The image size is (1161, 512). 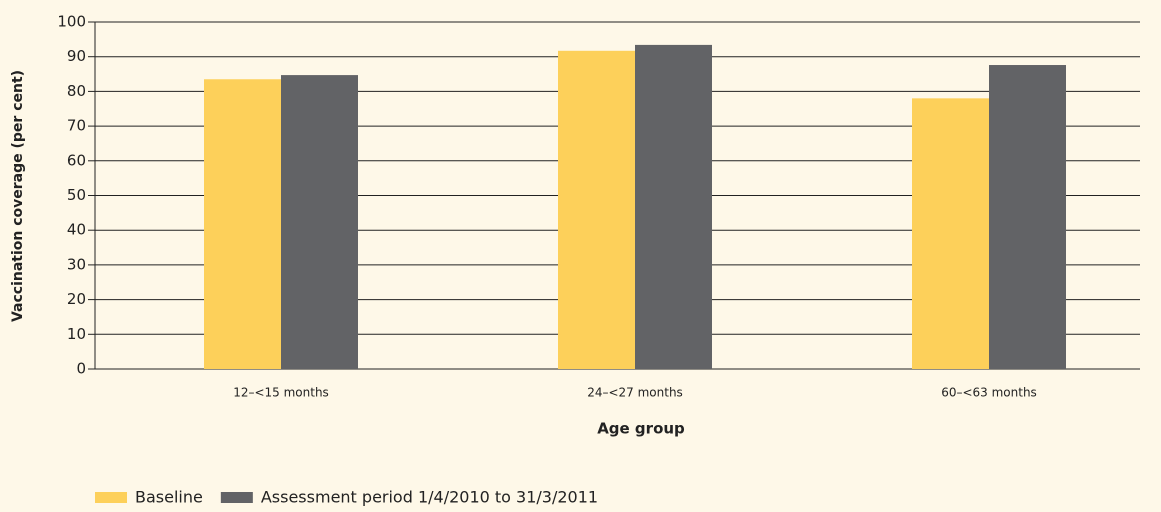 What do you see at coordinates (81, 369) in the screenshot?
I see `y-tick-label: 0` at bounding box center [81, 369].